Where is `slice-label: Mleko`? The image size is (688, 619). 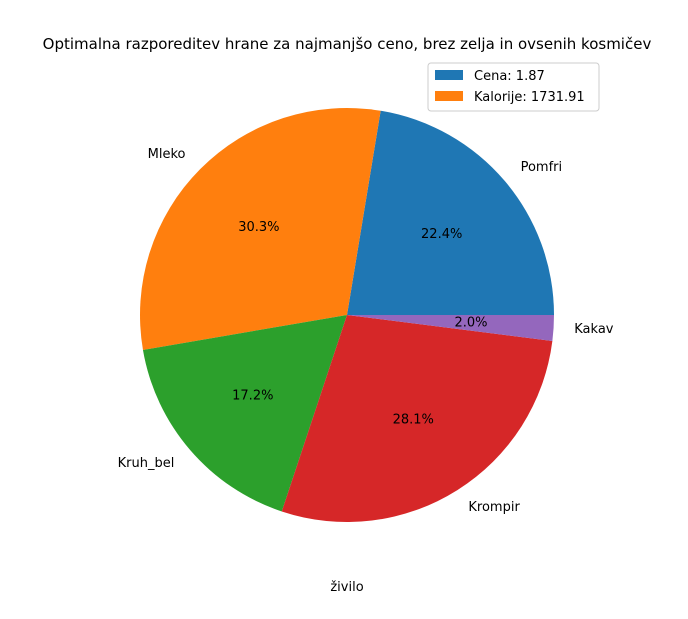
slice-label: Mleko is located at coordinates (167, 154).